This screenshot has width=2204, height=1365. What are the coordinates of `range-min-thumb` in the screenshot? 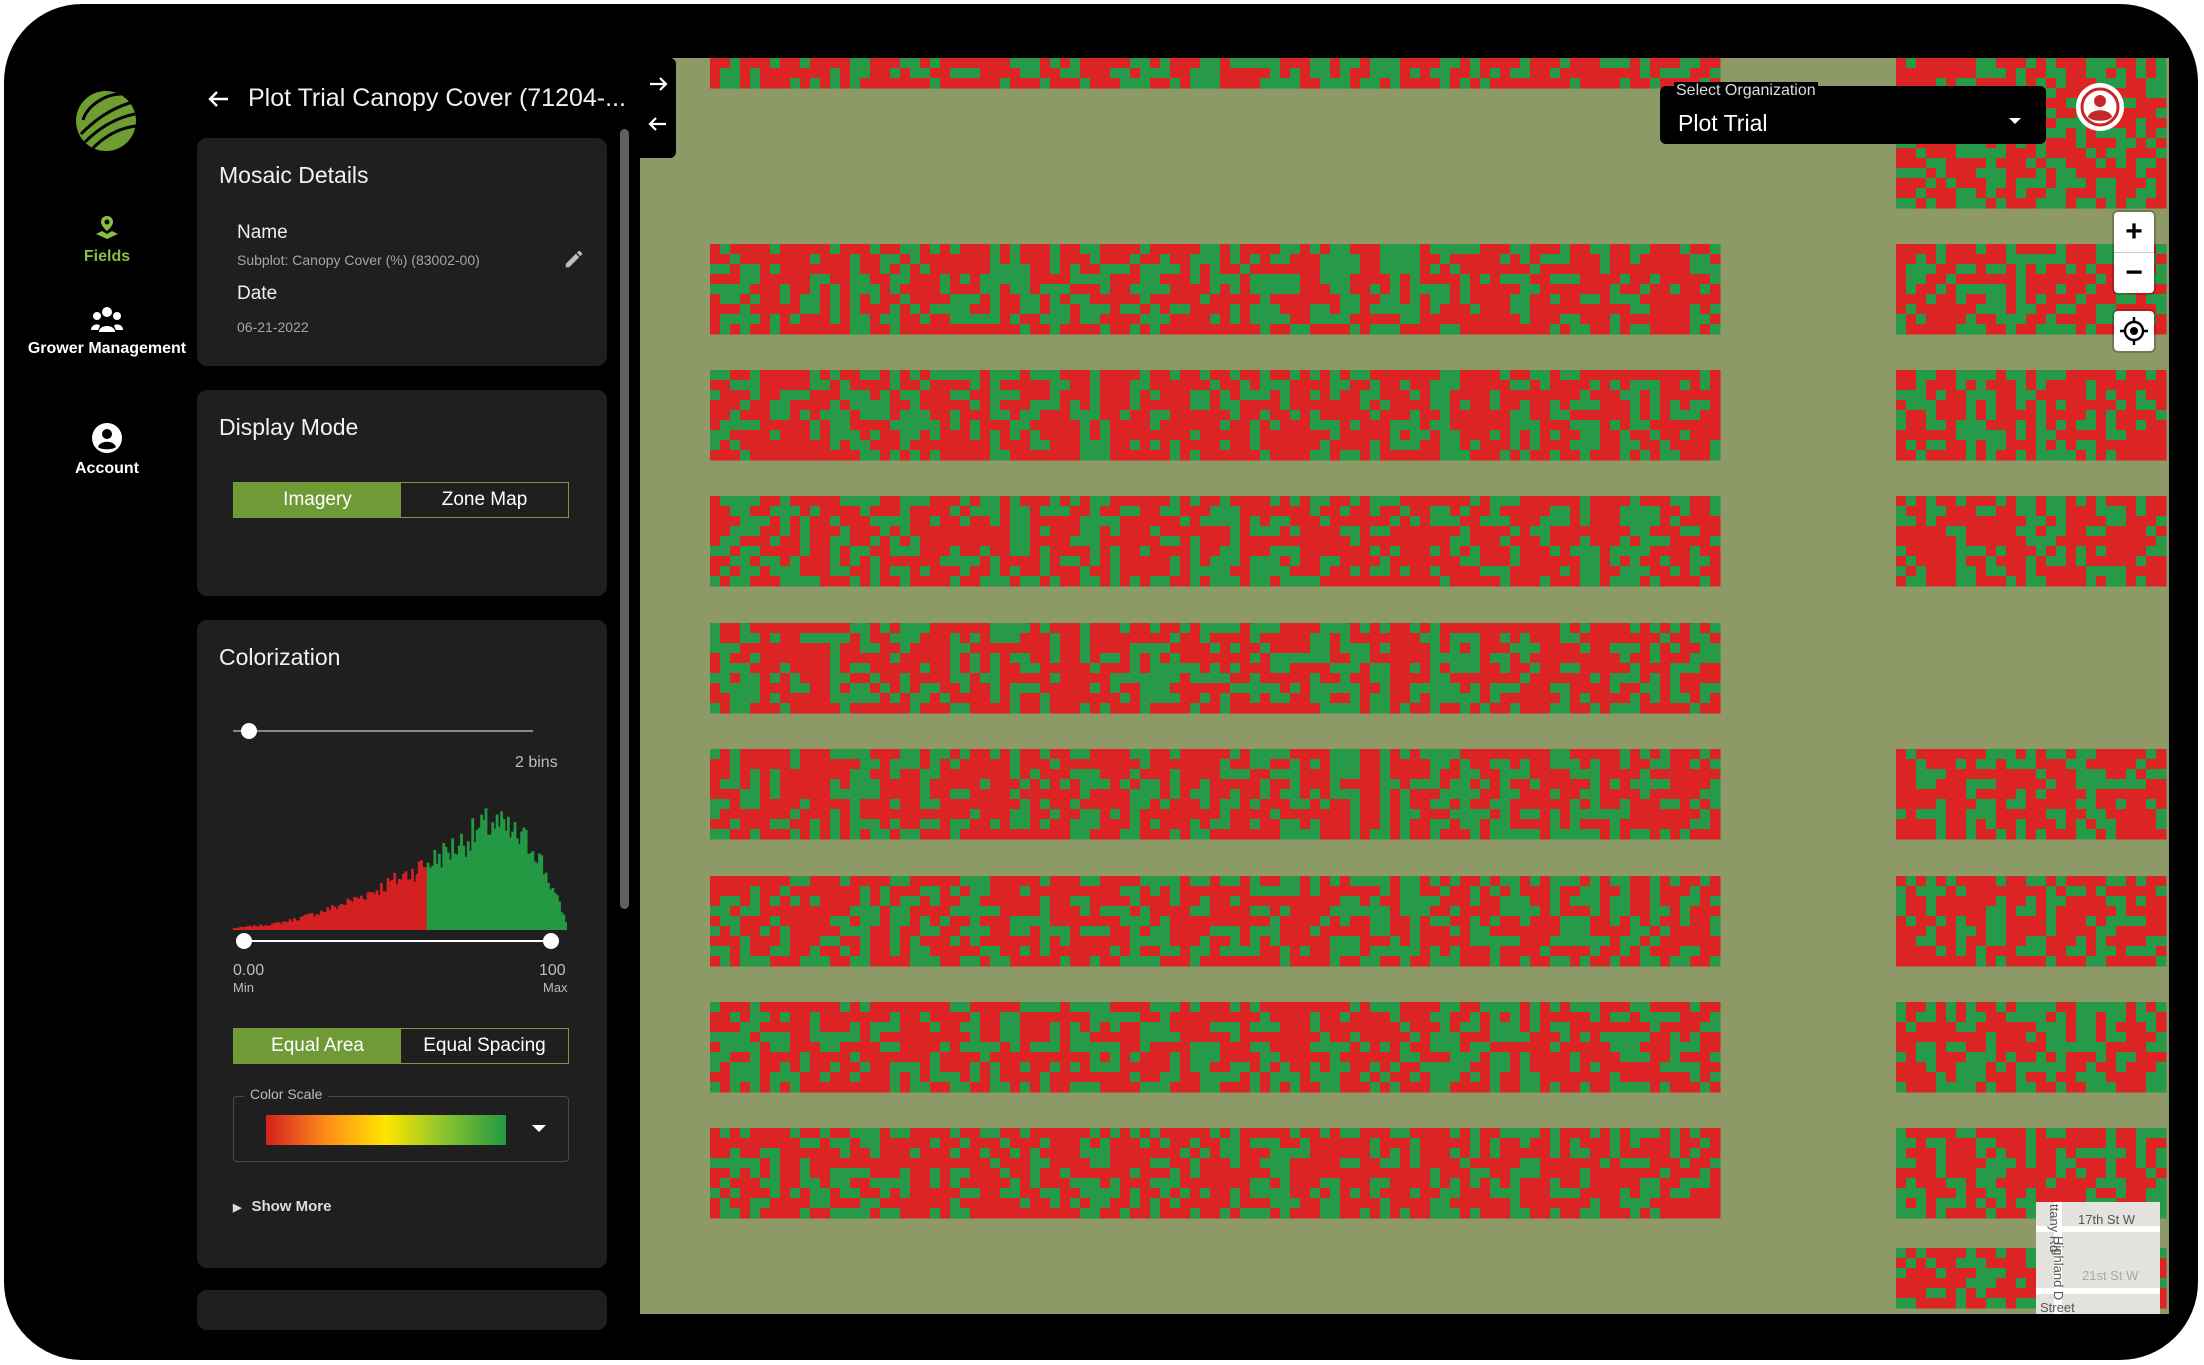 It's located at (244, 941).